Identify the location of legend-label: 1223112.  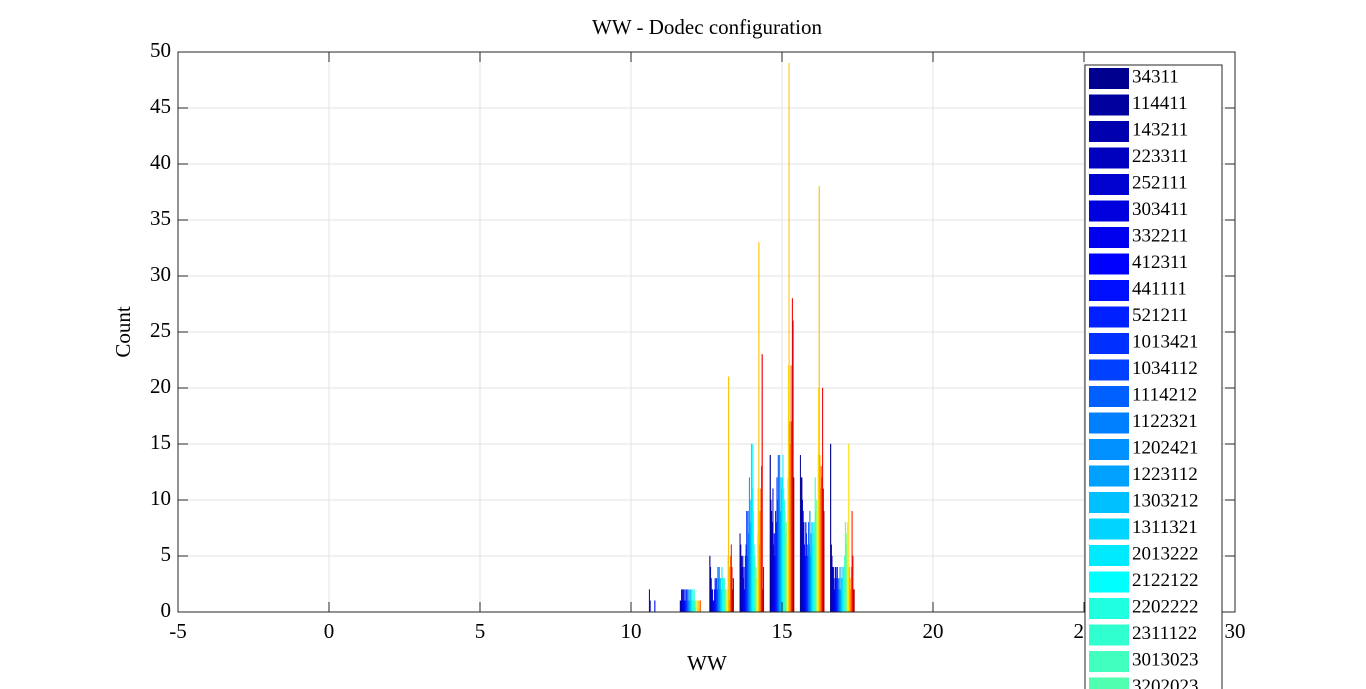
(1165, 474).